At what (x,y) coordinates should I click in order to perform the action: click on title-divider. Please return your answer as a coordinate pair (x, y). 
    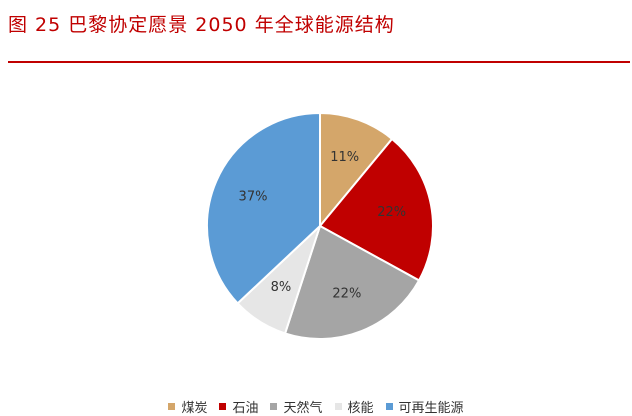
    Looking at the image, I should click on (319, 62).